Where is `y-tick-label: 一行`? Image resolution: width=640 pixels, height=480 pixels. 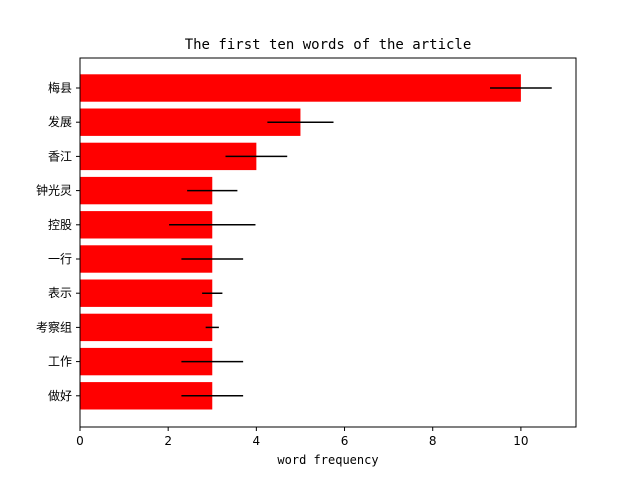 y-tick-label: 一行 is located at coordinates (60, 259).